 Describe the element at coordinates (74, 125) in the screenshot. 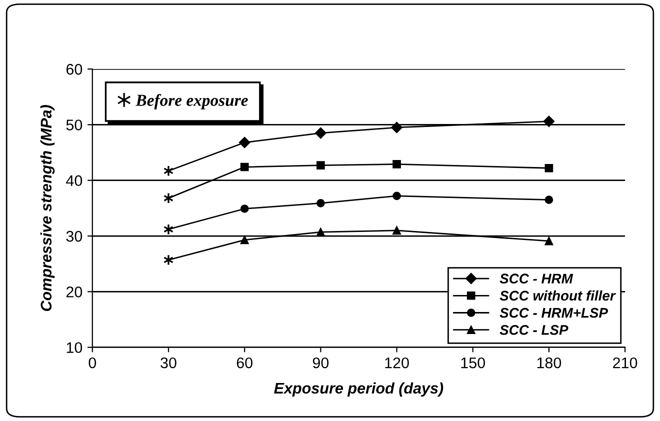

I see `y-tick-label: 50` at that location.